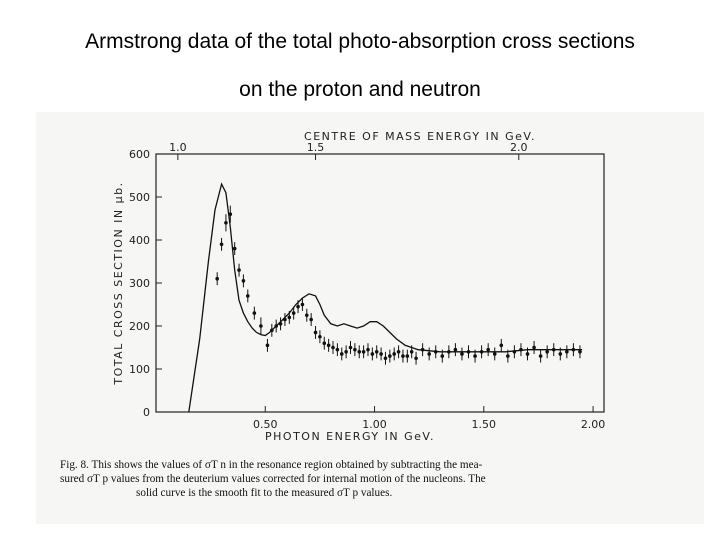 The image size is (720, 540). Describe the element at coordinates (139, 154) in the screenshot. I see `y-tick-label: 600` at that location.